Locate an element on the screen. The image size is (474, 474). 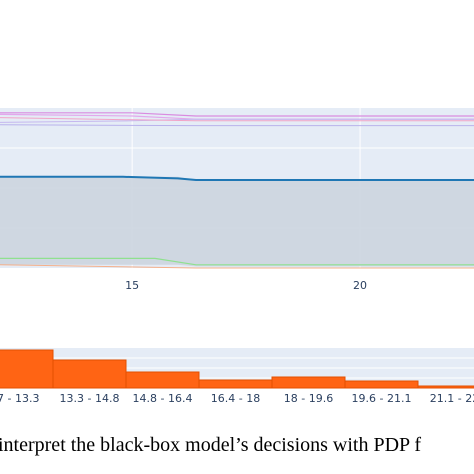
histogram-x-tick-label: 13.3 - 14.8 is located at coordinates (90, 398).